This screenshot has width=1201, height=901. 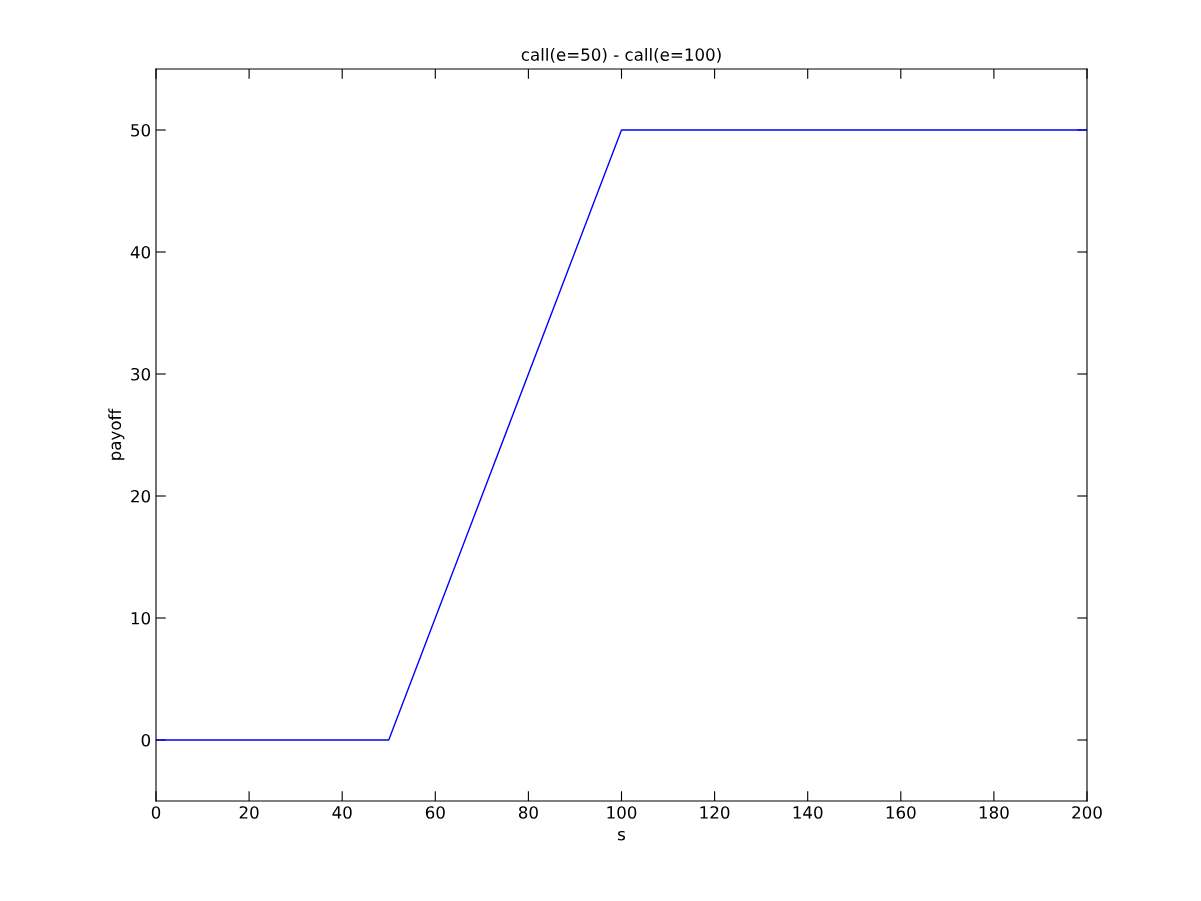 I want to click on x-tick-label: 140, so click(x=808, y=812).